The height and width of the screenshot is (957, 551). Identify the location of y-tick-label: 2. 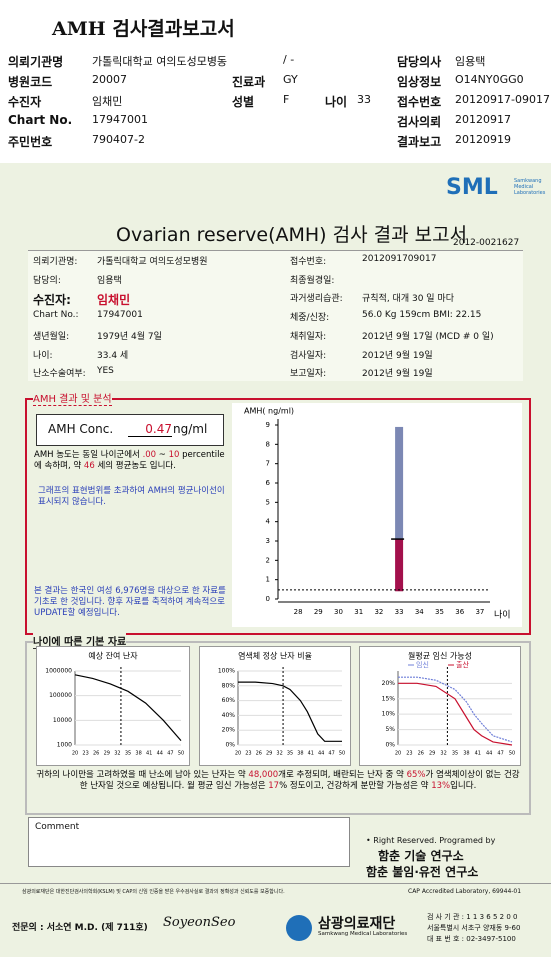
(268, 560).